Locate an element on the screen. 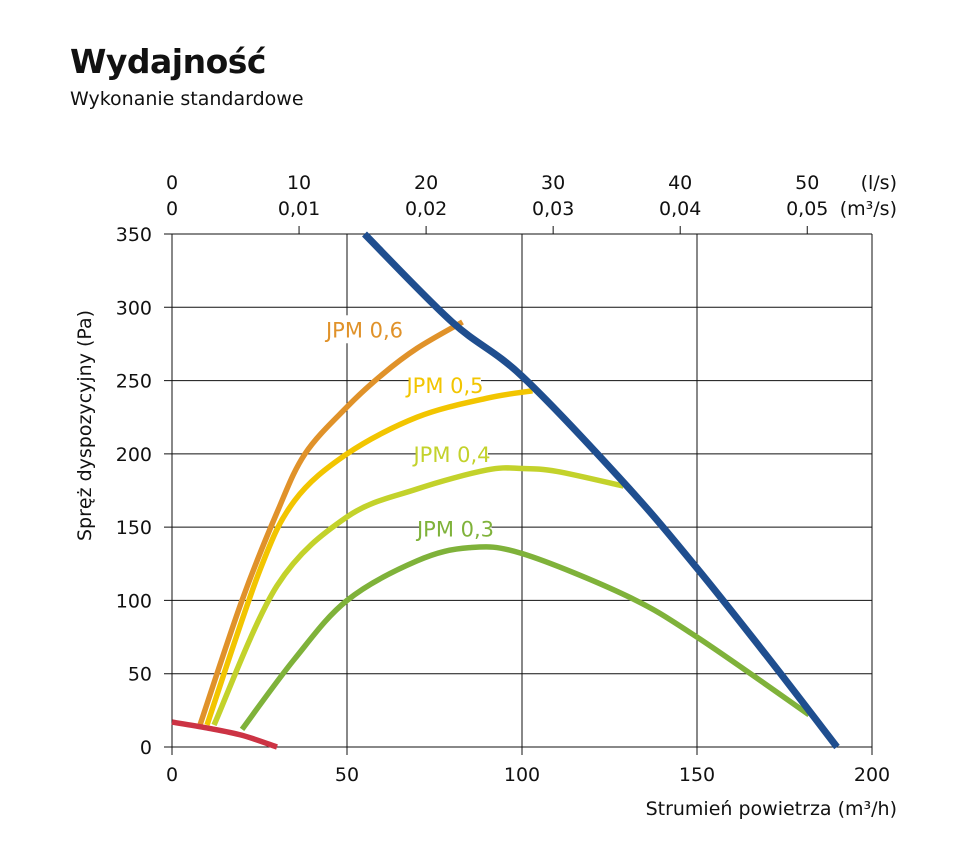  y-tick-label: 150 is located at coordinates (134, 528).